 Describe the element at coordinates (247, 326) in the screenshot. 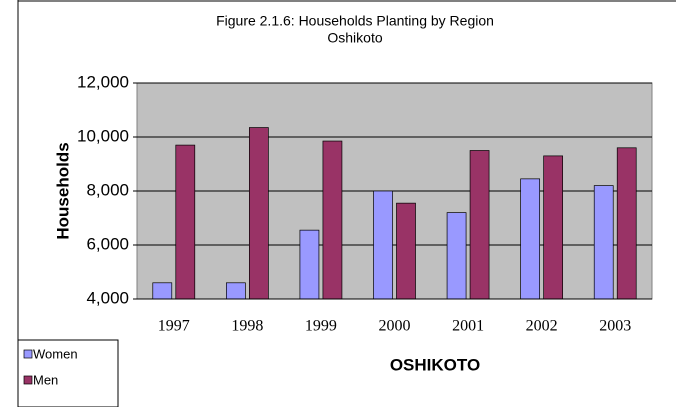

I see `x-tick-label: 1998` at that location.